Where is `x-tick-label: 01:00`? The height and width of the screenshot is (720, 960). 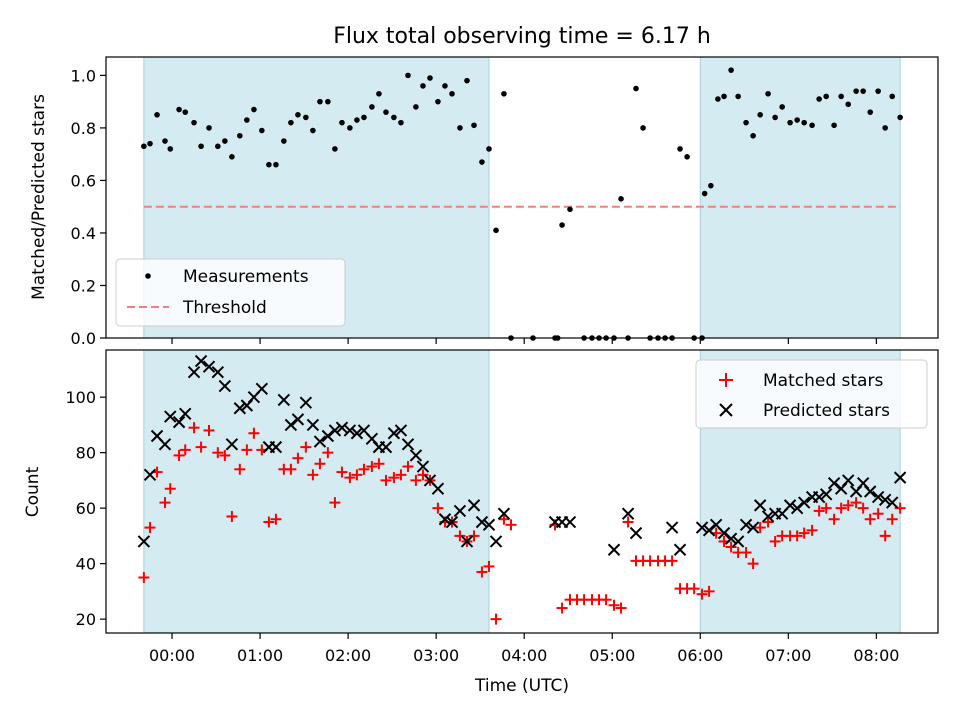
x-tick-label: 01:00 is located at coordinates (260, 655).